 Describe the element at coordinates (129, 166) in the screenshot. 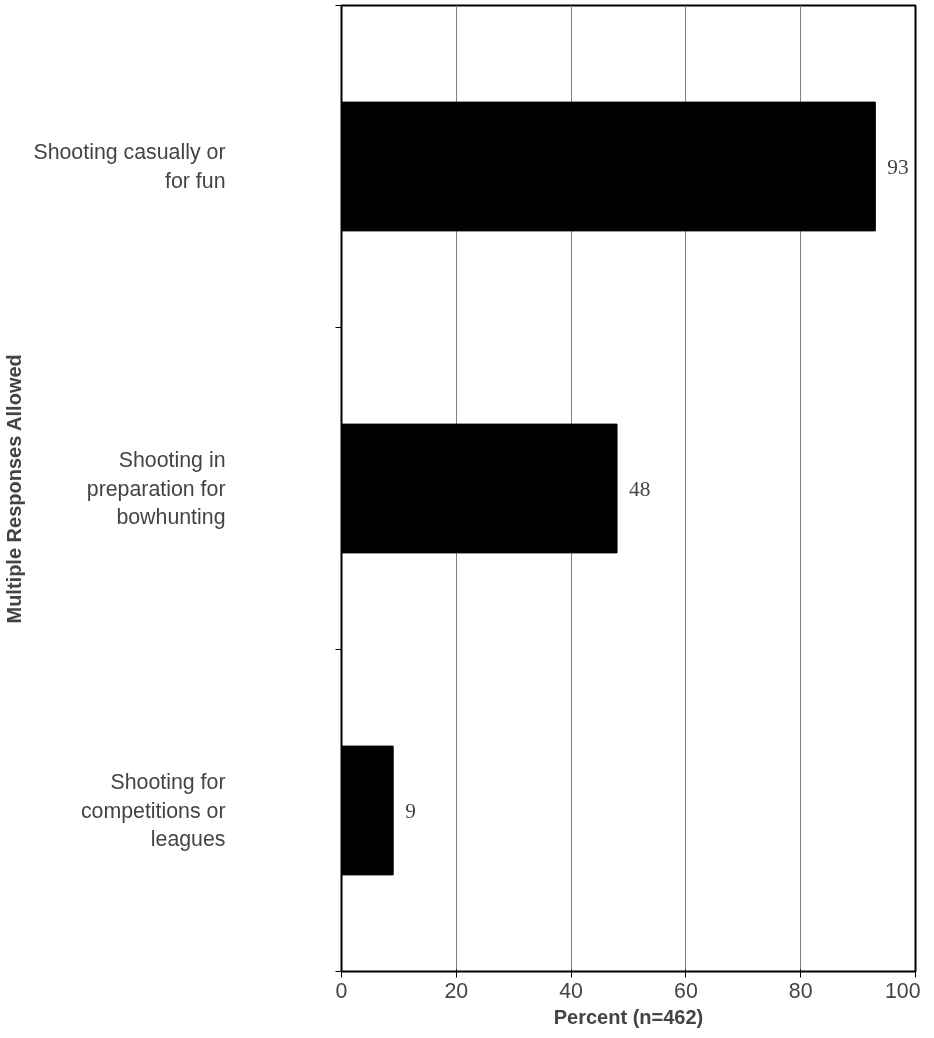

I see `y-tick-label: Shooting casually or for fun` at that location.